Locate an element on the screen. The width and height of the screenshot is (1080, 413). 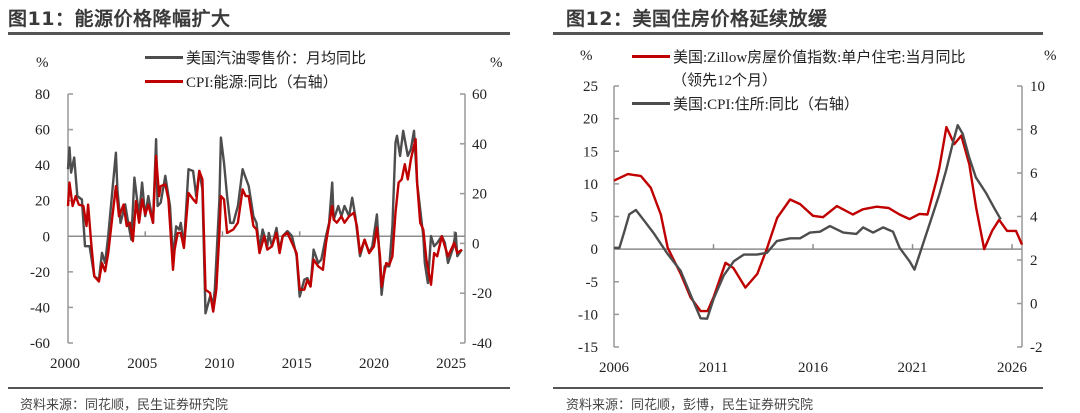
left-y-tick-label: -60 is located at coordinates (40, 344).